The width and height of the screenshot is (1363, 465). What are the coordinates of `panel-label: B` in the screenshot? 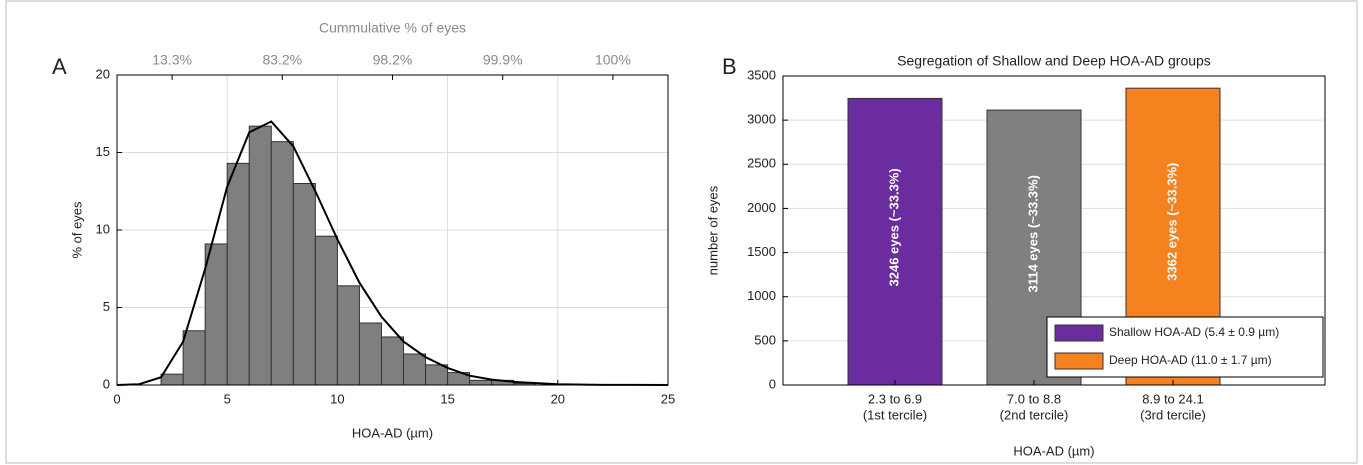 It's located at (729, 66).